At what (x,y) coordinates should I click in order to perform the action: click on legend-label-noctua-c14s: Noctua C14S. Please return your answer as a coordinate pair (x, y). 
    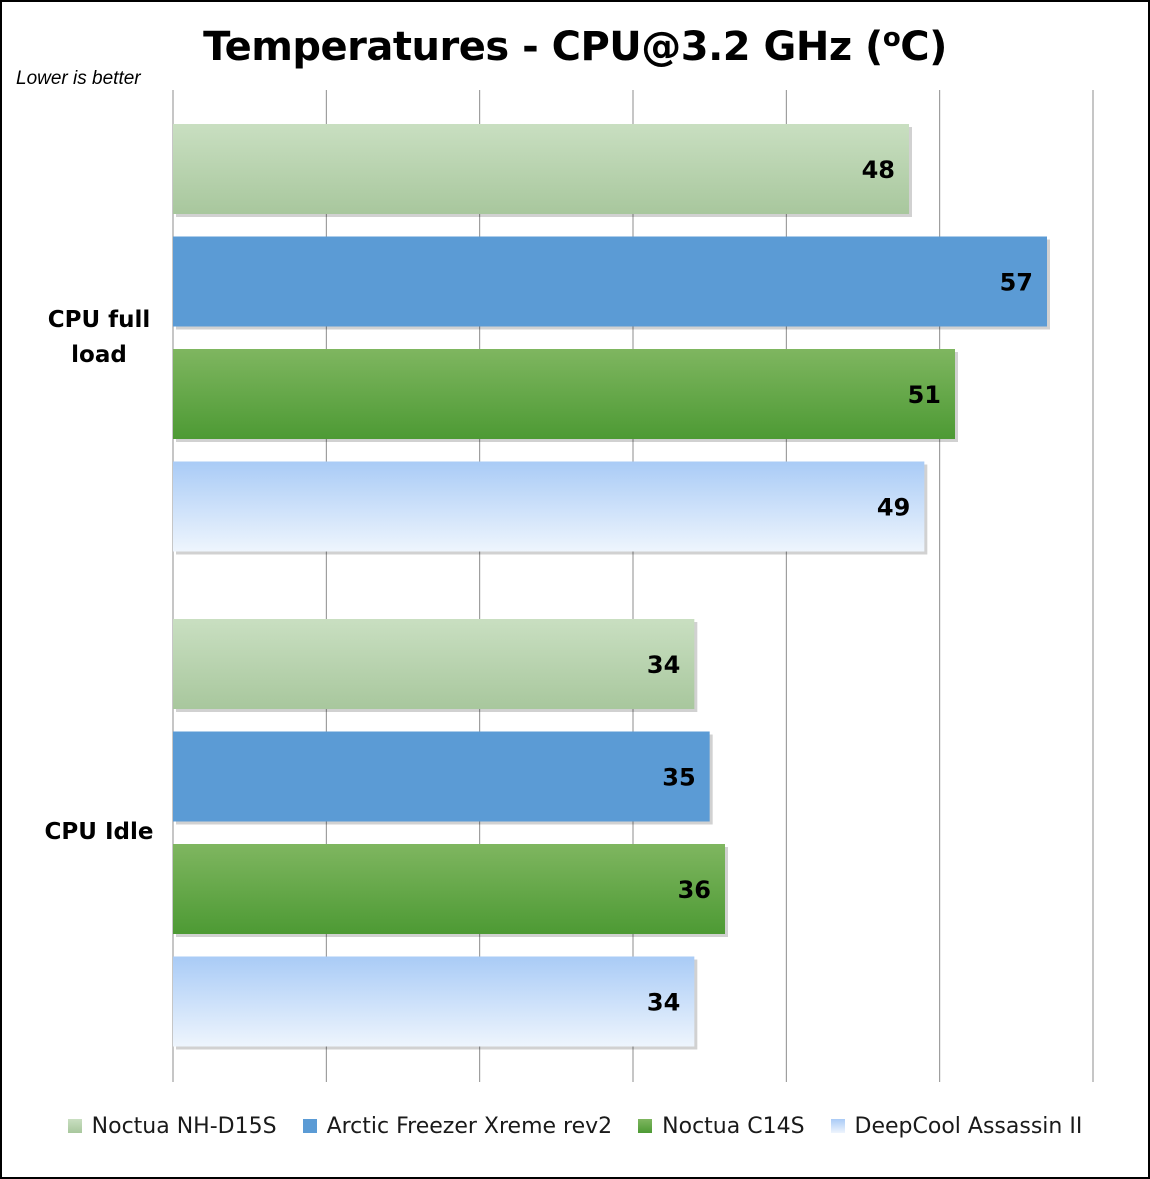
    Looking at the image, I should click on (733, 1126).